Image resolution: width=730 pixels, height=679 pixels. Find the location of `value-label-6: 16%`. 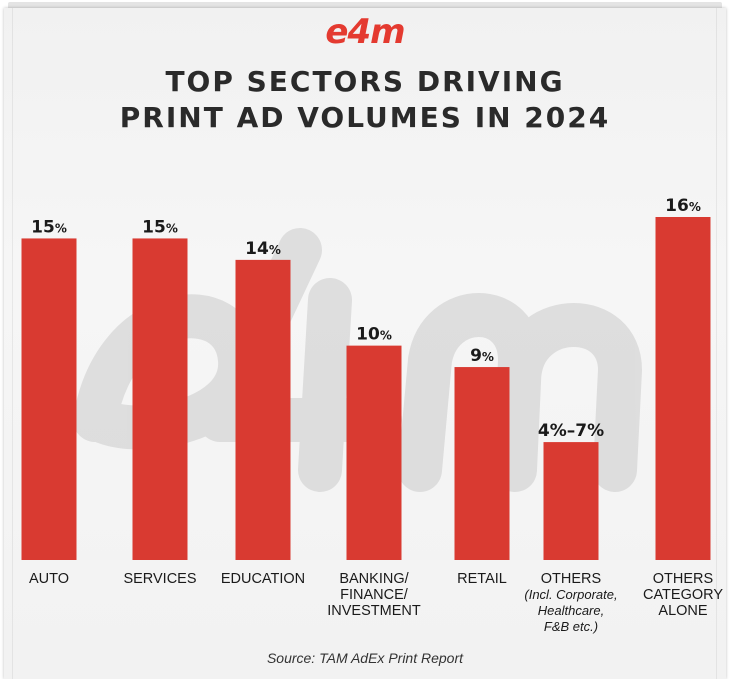

value-label-6: 16% is located at coordinates (683, 206).